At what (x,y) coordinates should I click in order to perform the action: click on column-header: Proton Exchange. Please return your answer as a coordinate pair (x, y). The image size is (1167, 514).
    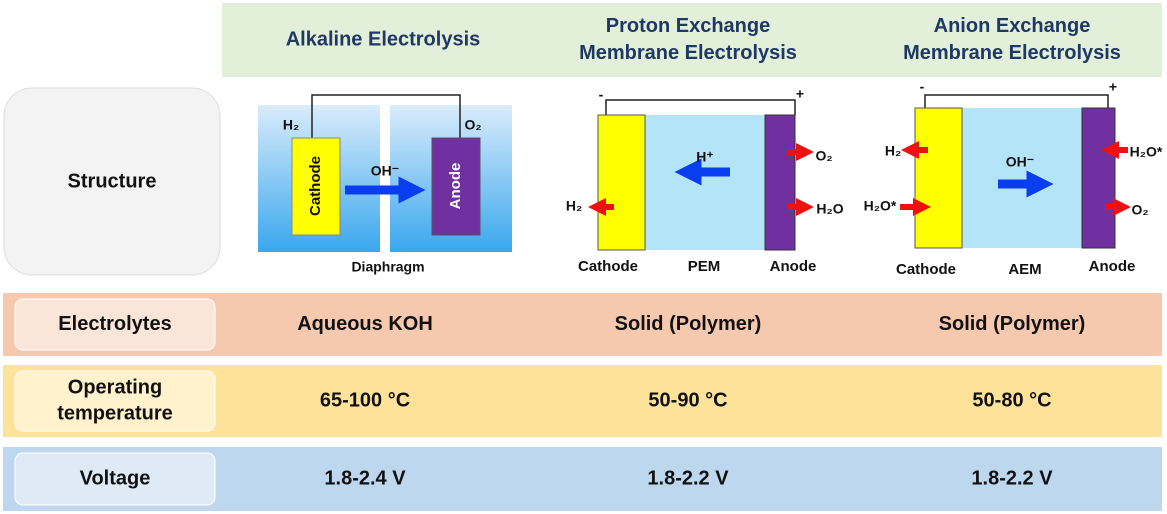
    Looking at the image, I should click on (688, 26).